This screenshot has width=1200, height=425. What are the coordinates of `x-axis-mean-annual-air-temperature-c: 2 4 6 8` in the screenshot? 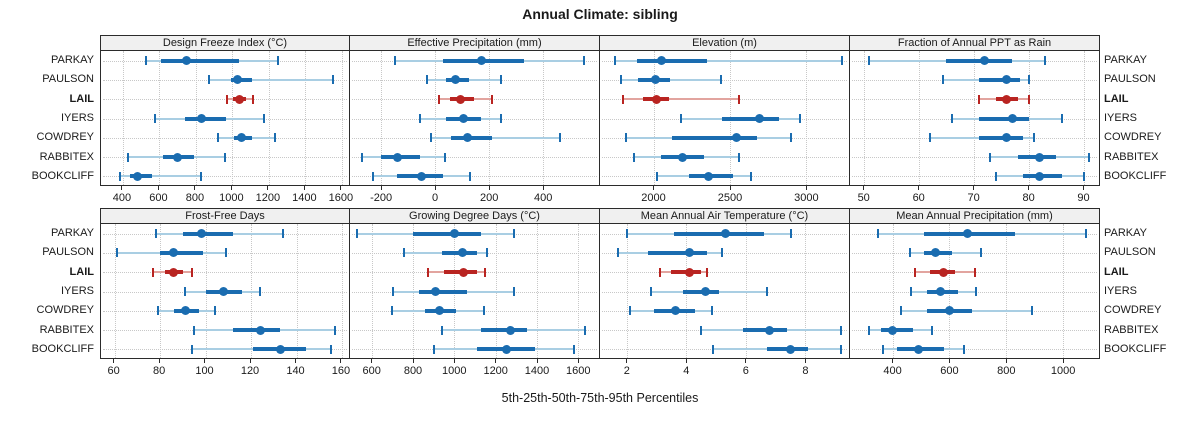 It's located at (725, 370).